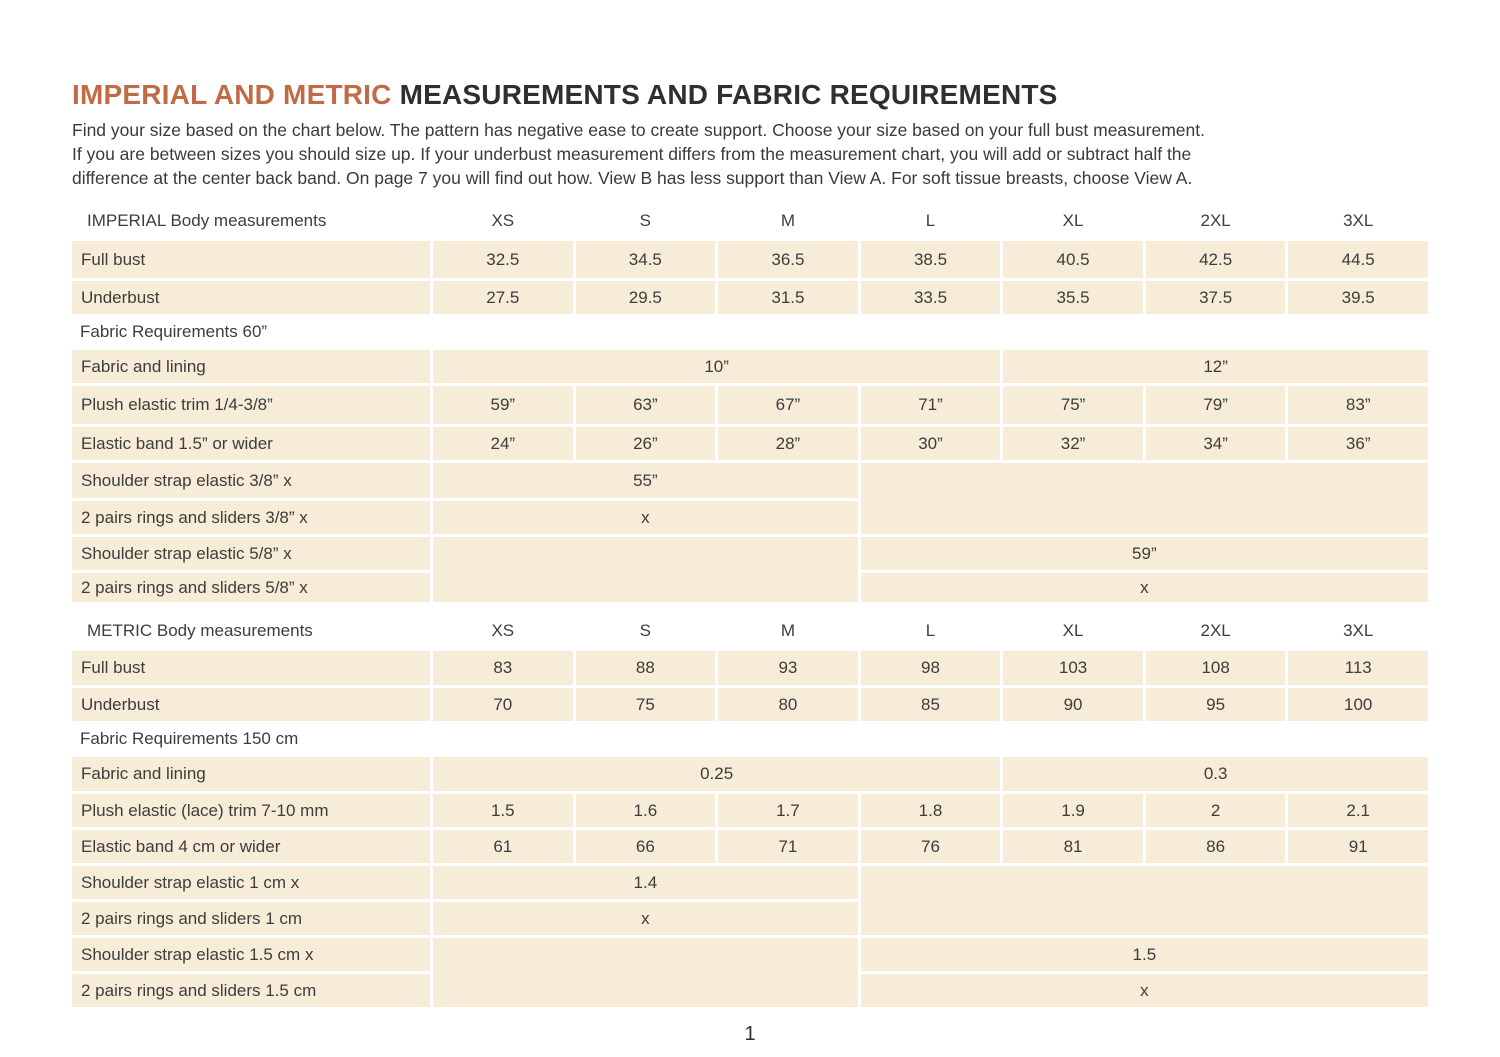 The image size is (1500, 1057). Describe the element at coordinates (251, 405) in the screenshot. I see `row-label: Plush elastic trim 1/4-3/8”` at that location.